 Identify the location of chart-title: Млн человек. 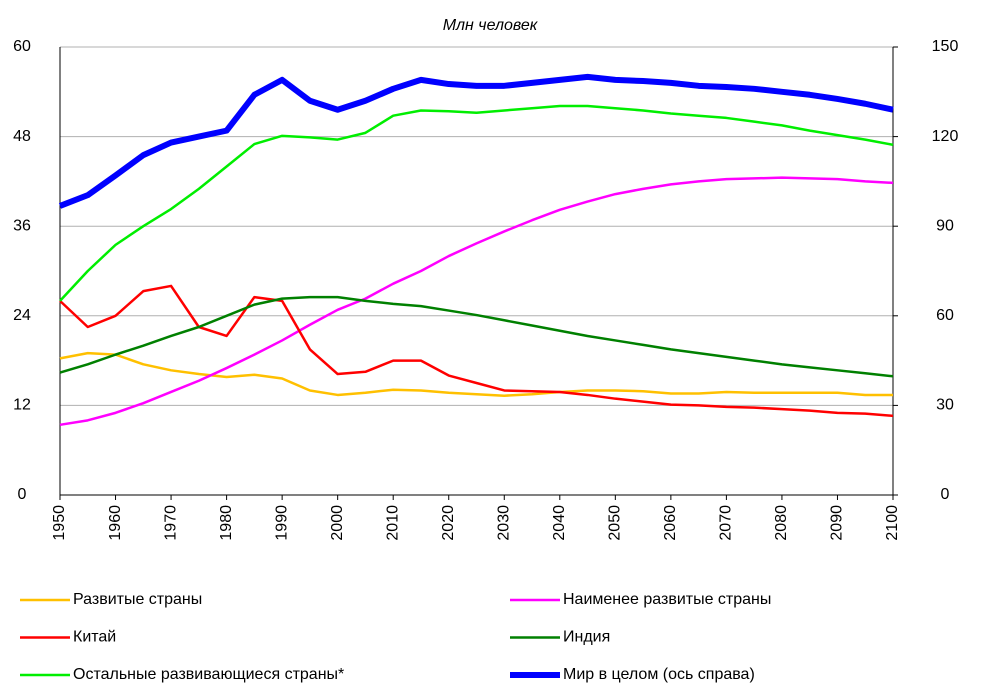
(491, 25).